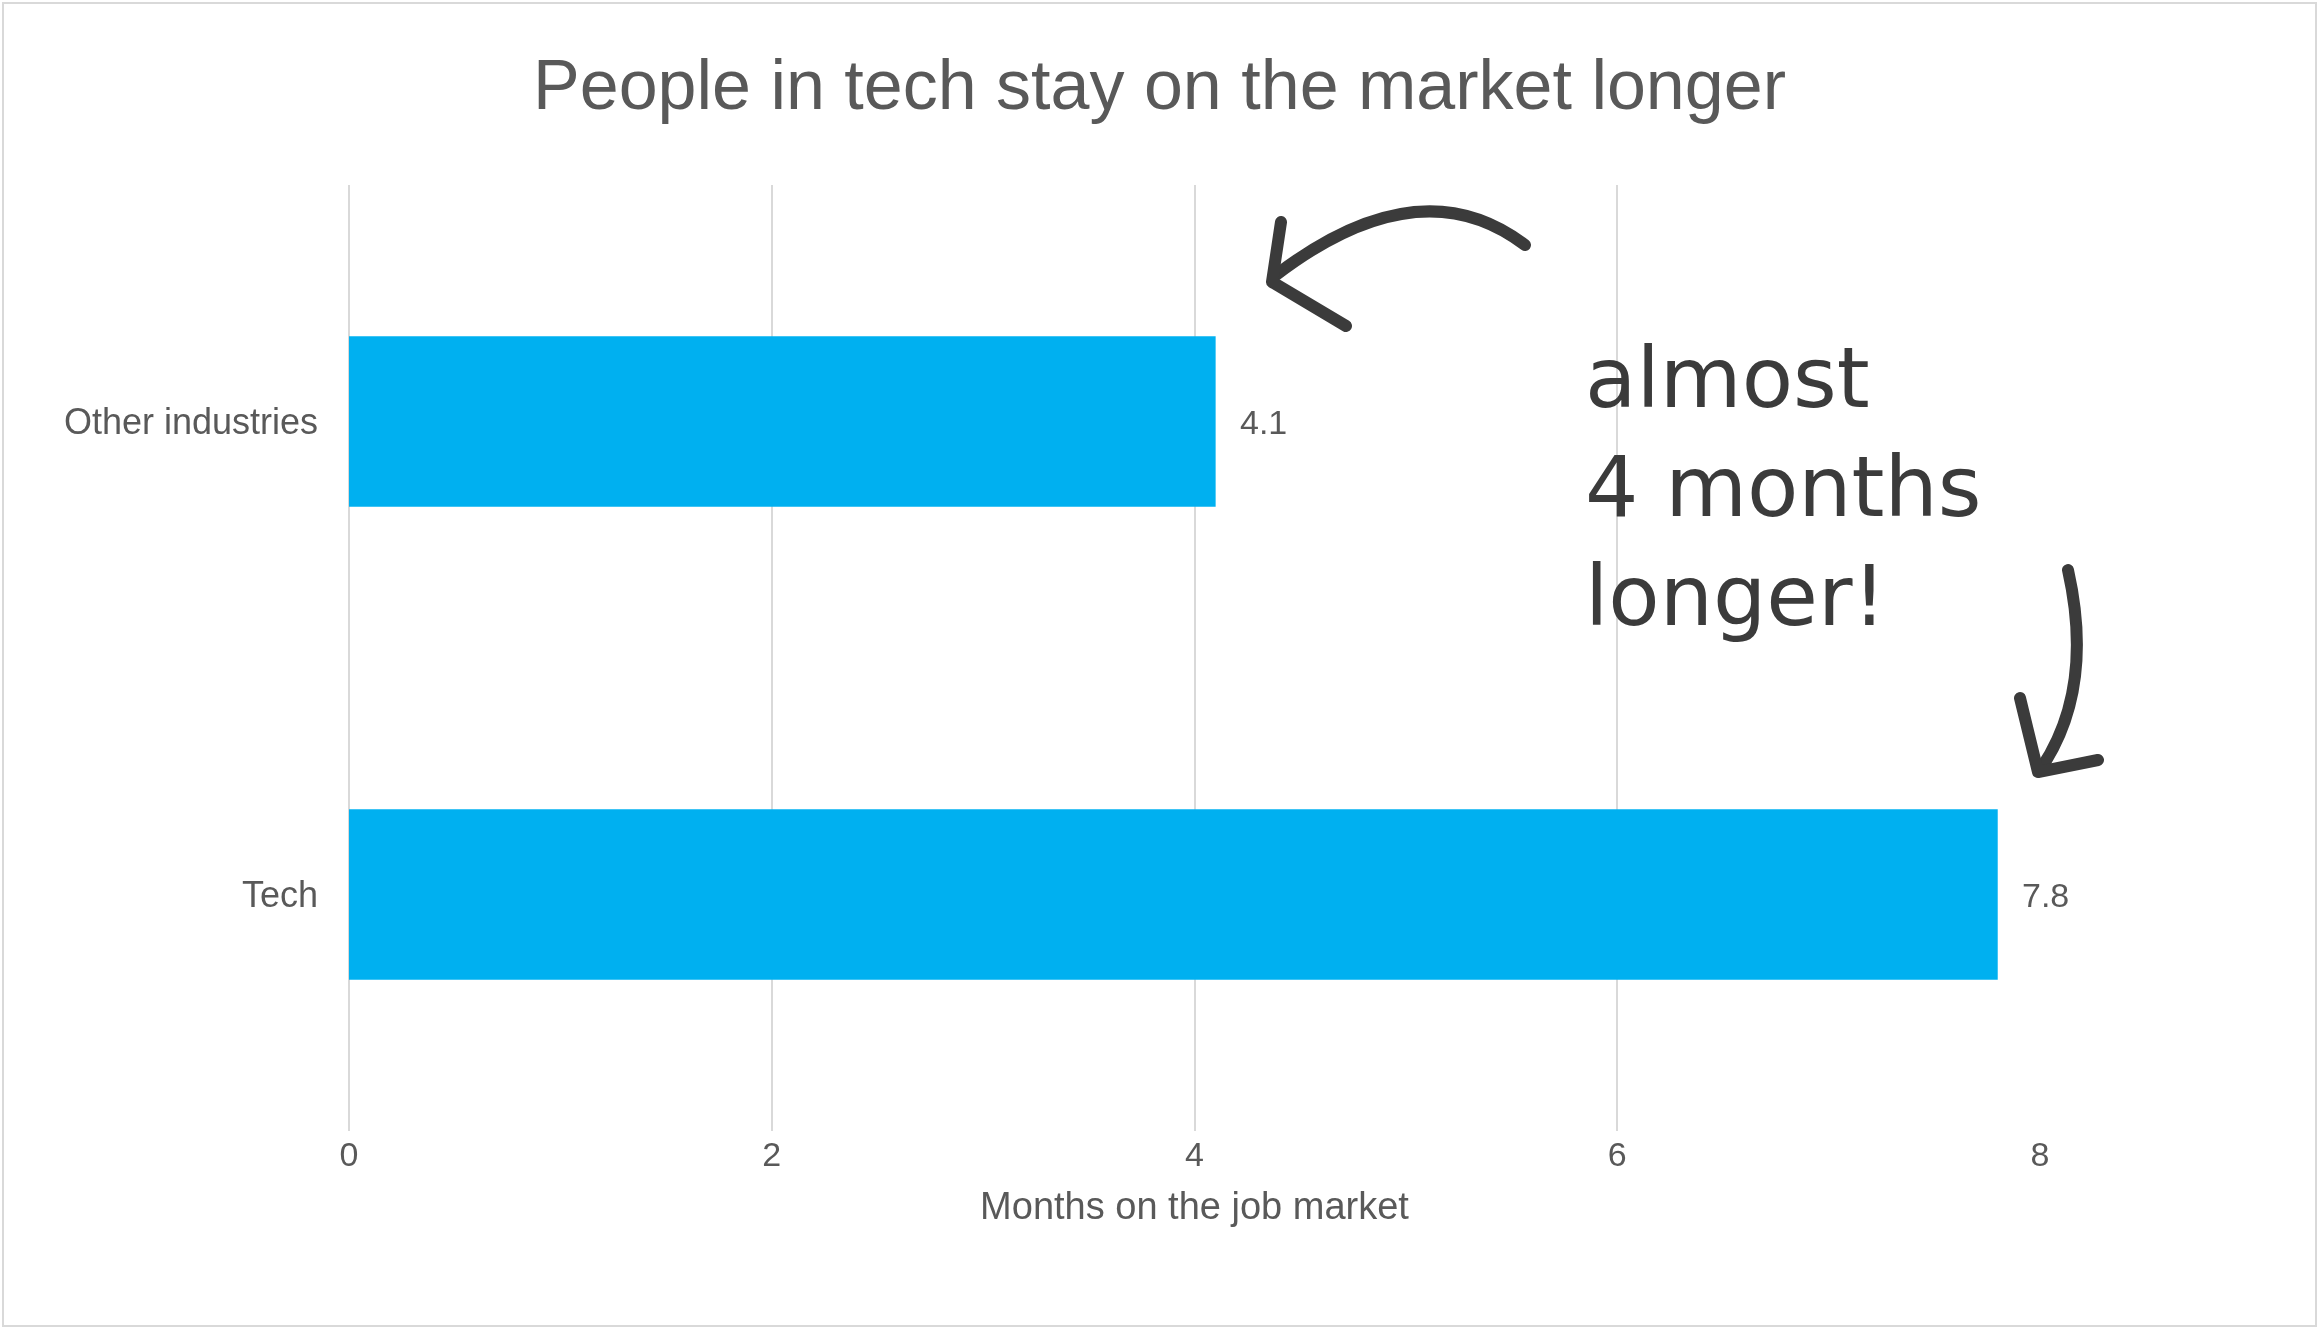 The height and width of the screenshot is (1329, 2319). I want to click on x-axis-title: Months on the job market, so click(1195, 1206).